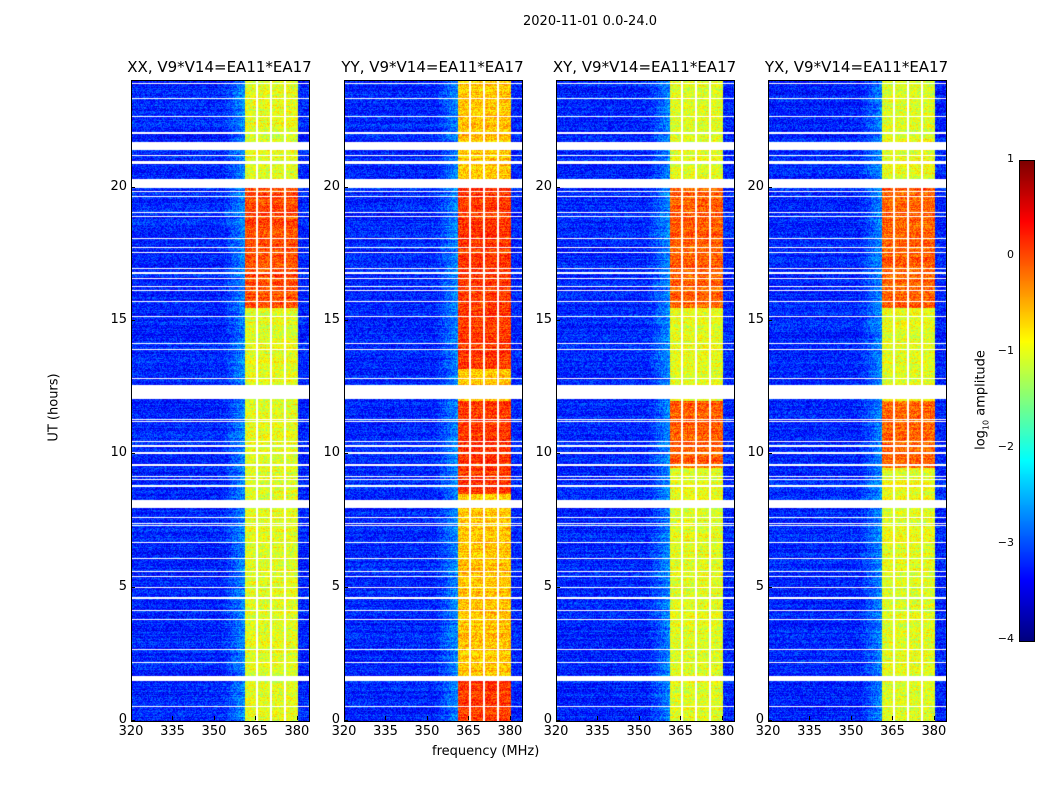 The width and height of the screenshot is (1050, 800). What do you see at coordinates (1010, 158) in the screenshot?
I see `colorbar-tick-label: 1` at bounding box center [1010, 158].